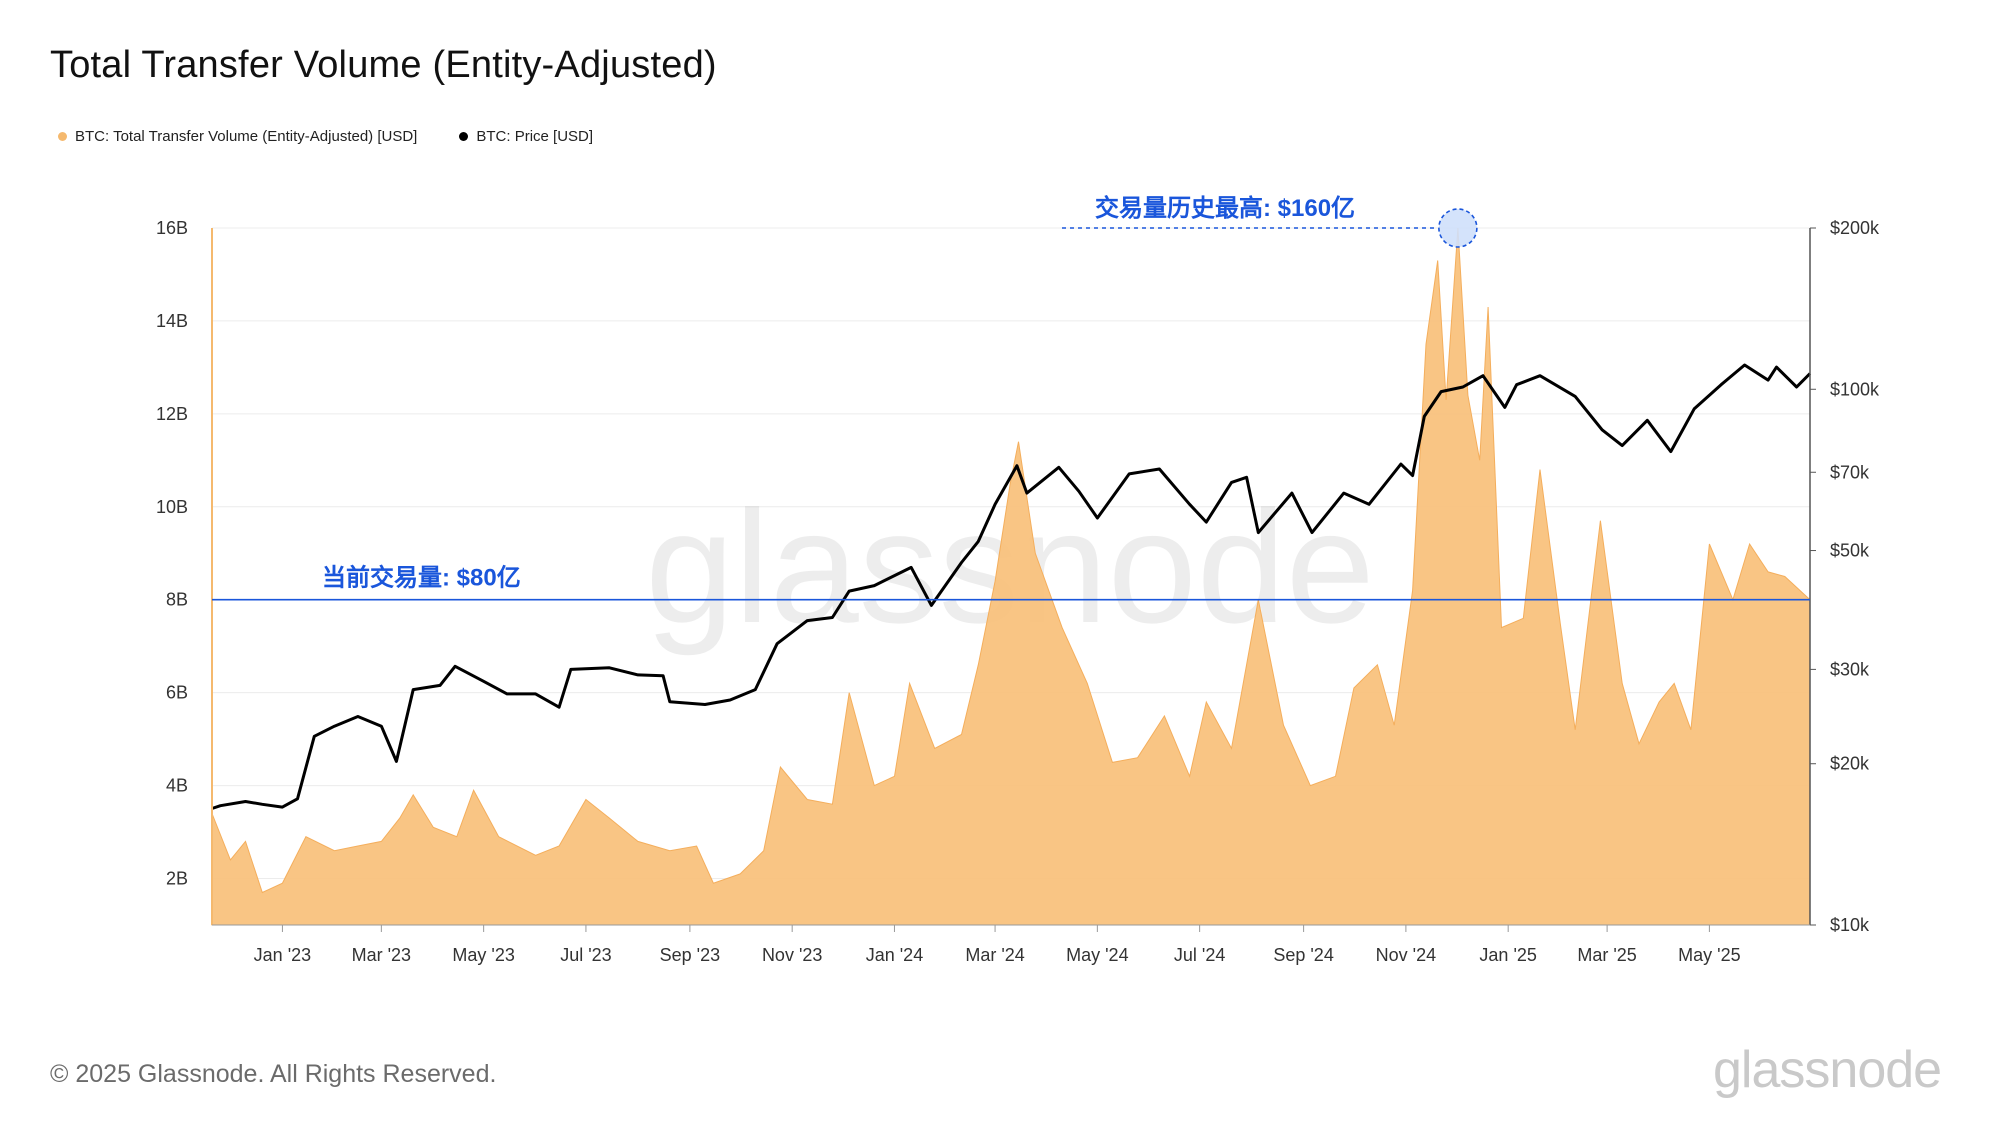 The height and width of the screenshot is (1125, 2000). What do you see at coordinates (535, 136) in the screenshot?
I see `legend-label-price: BTC: Price [USD]` at bounding box center [535, 136].